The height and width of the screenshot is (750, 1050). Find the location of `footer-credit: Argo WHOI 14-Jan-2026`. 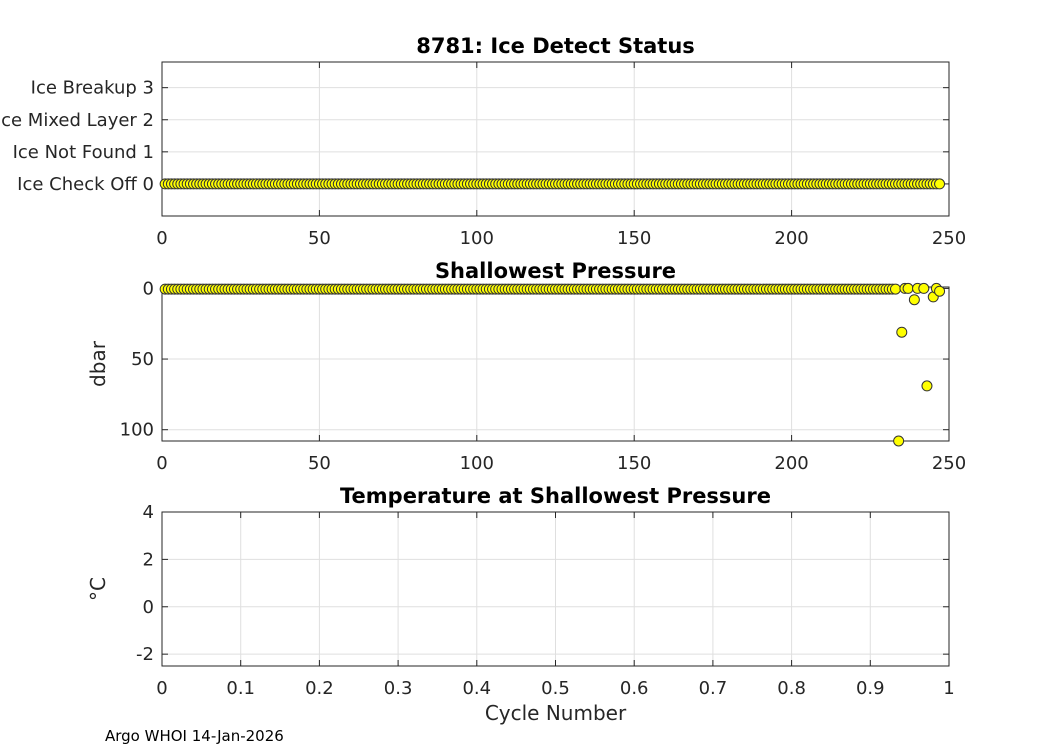

footer-credit: Argo WHOI 14-Jan-2026 is located at coordinates (194, 736).